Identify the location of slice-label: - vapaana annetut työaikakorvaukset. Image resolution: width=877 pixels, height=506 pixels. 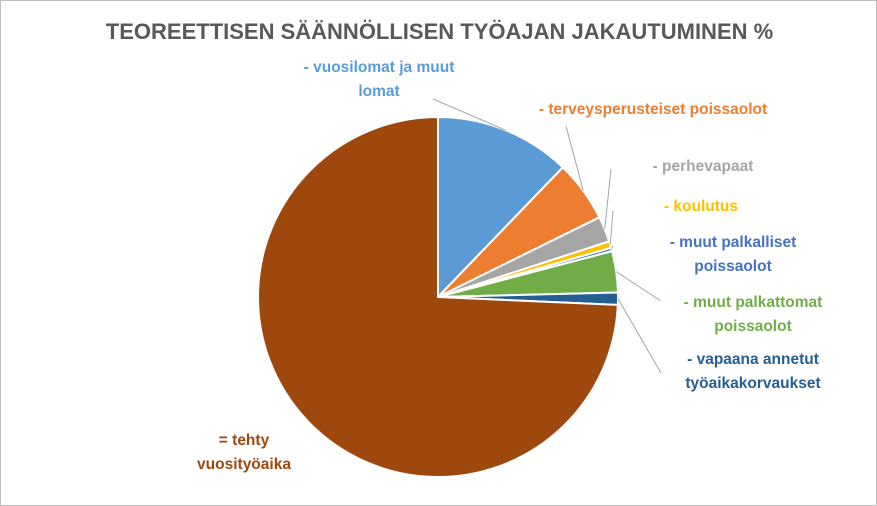
(753, 371).